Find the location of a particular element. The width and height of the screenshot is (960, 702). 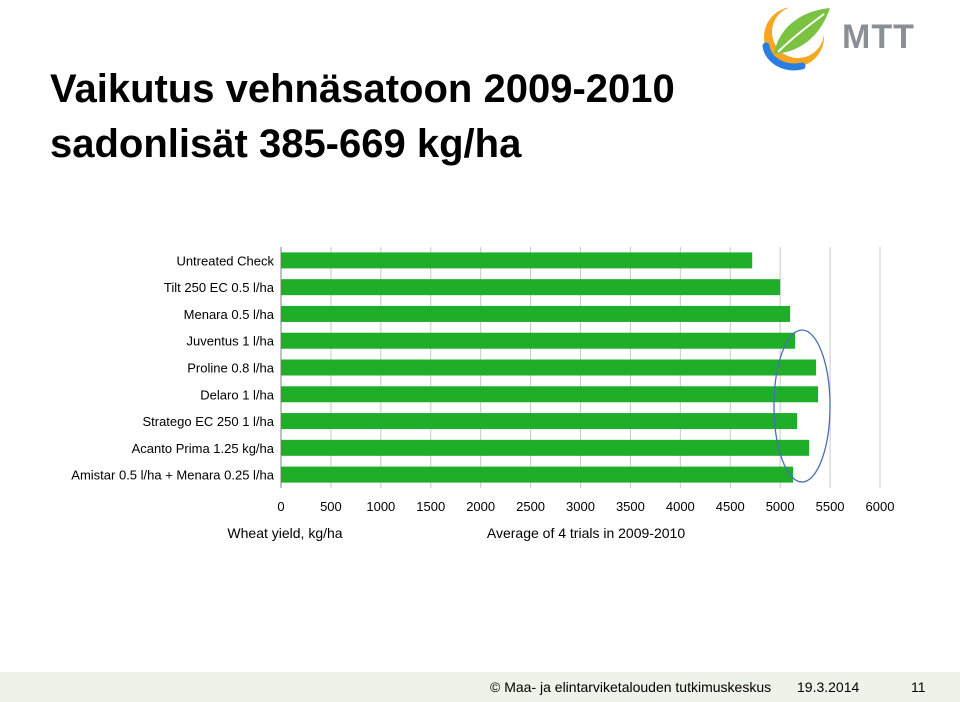

x-tick-label: 500 is located at coordinates (331, 506).